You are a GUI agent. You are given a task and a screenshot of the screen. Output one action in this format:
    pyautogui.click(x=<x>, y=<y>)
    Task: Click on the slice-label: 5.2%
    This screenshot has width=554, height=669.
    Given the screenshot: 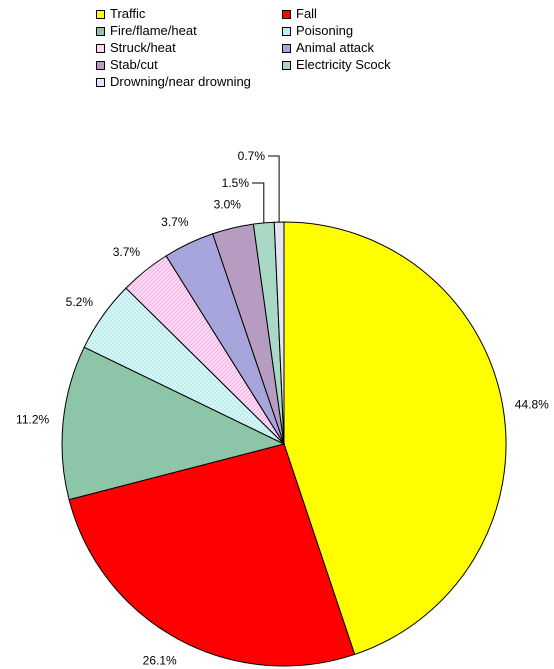 What is the action you would take?
    pyautogui.click(x=80, y=302)
    